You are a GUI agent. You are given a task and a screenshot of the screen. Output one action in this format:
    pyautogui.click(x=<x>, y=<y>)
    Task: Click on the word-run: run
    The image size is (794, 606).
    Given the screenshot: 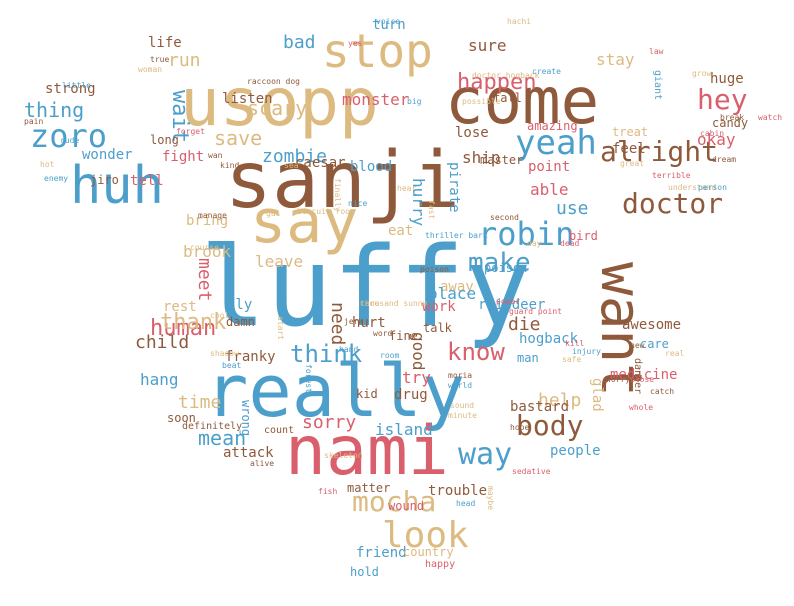 What is the action you would take?
    pyautogui.click(x=184, y=60)
    